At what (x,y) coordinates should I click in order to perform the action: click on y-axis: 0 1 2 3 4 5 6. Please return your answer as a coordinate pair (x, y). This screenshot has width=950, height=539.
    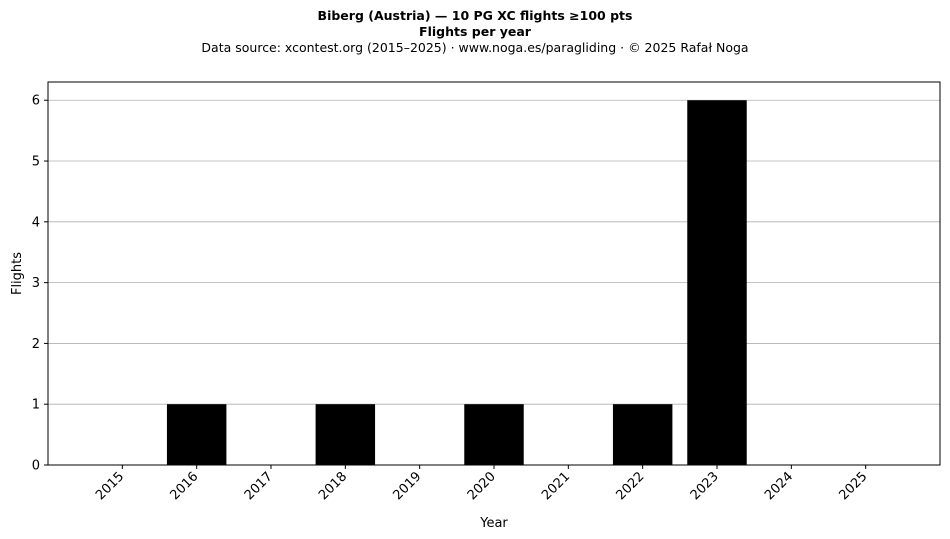
    Looking at the image, I should click on (40, 284).